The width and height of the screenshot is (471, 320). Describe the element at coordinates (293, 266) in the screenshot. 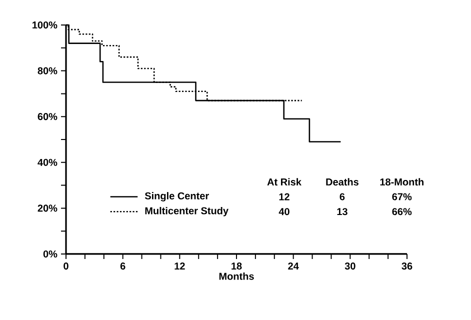

I see `x-tick-label: 24` at that location.